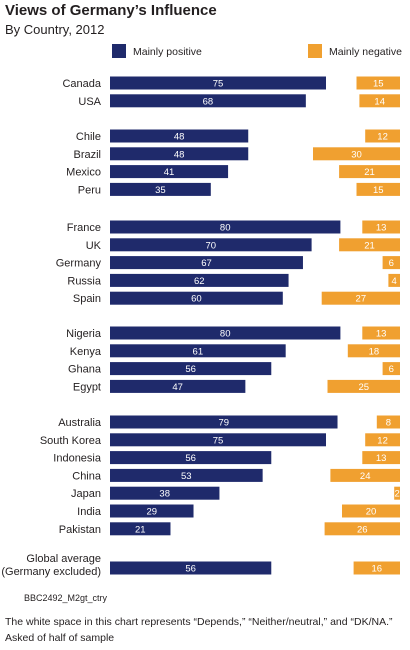 The height and width of the screenshot is (650, 410). What do you see at coordinates (87, 155) in the screenshot?
I see `country-label: Brazil` at bounding box center [87, 155].